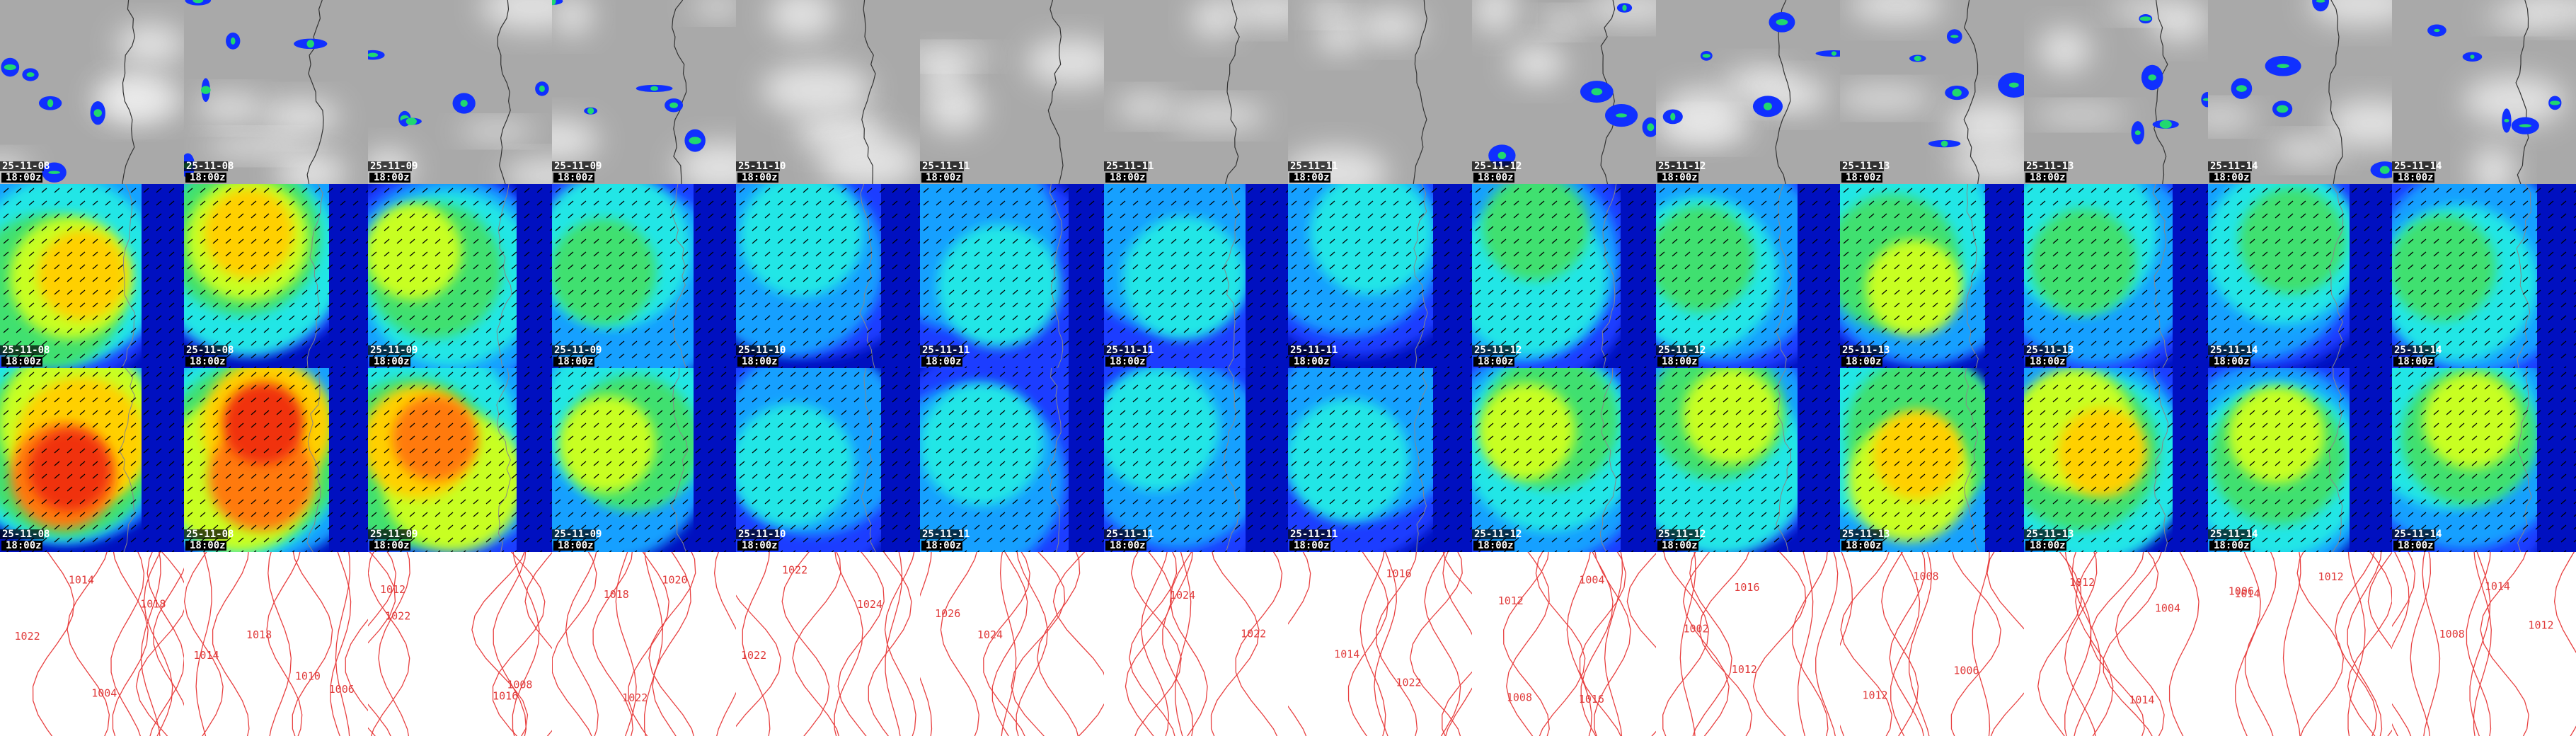 This screenshot has height=736, width=2576. I want to click on map-tile: 1022 1014 1016, so click(1380, 644).